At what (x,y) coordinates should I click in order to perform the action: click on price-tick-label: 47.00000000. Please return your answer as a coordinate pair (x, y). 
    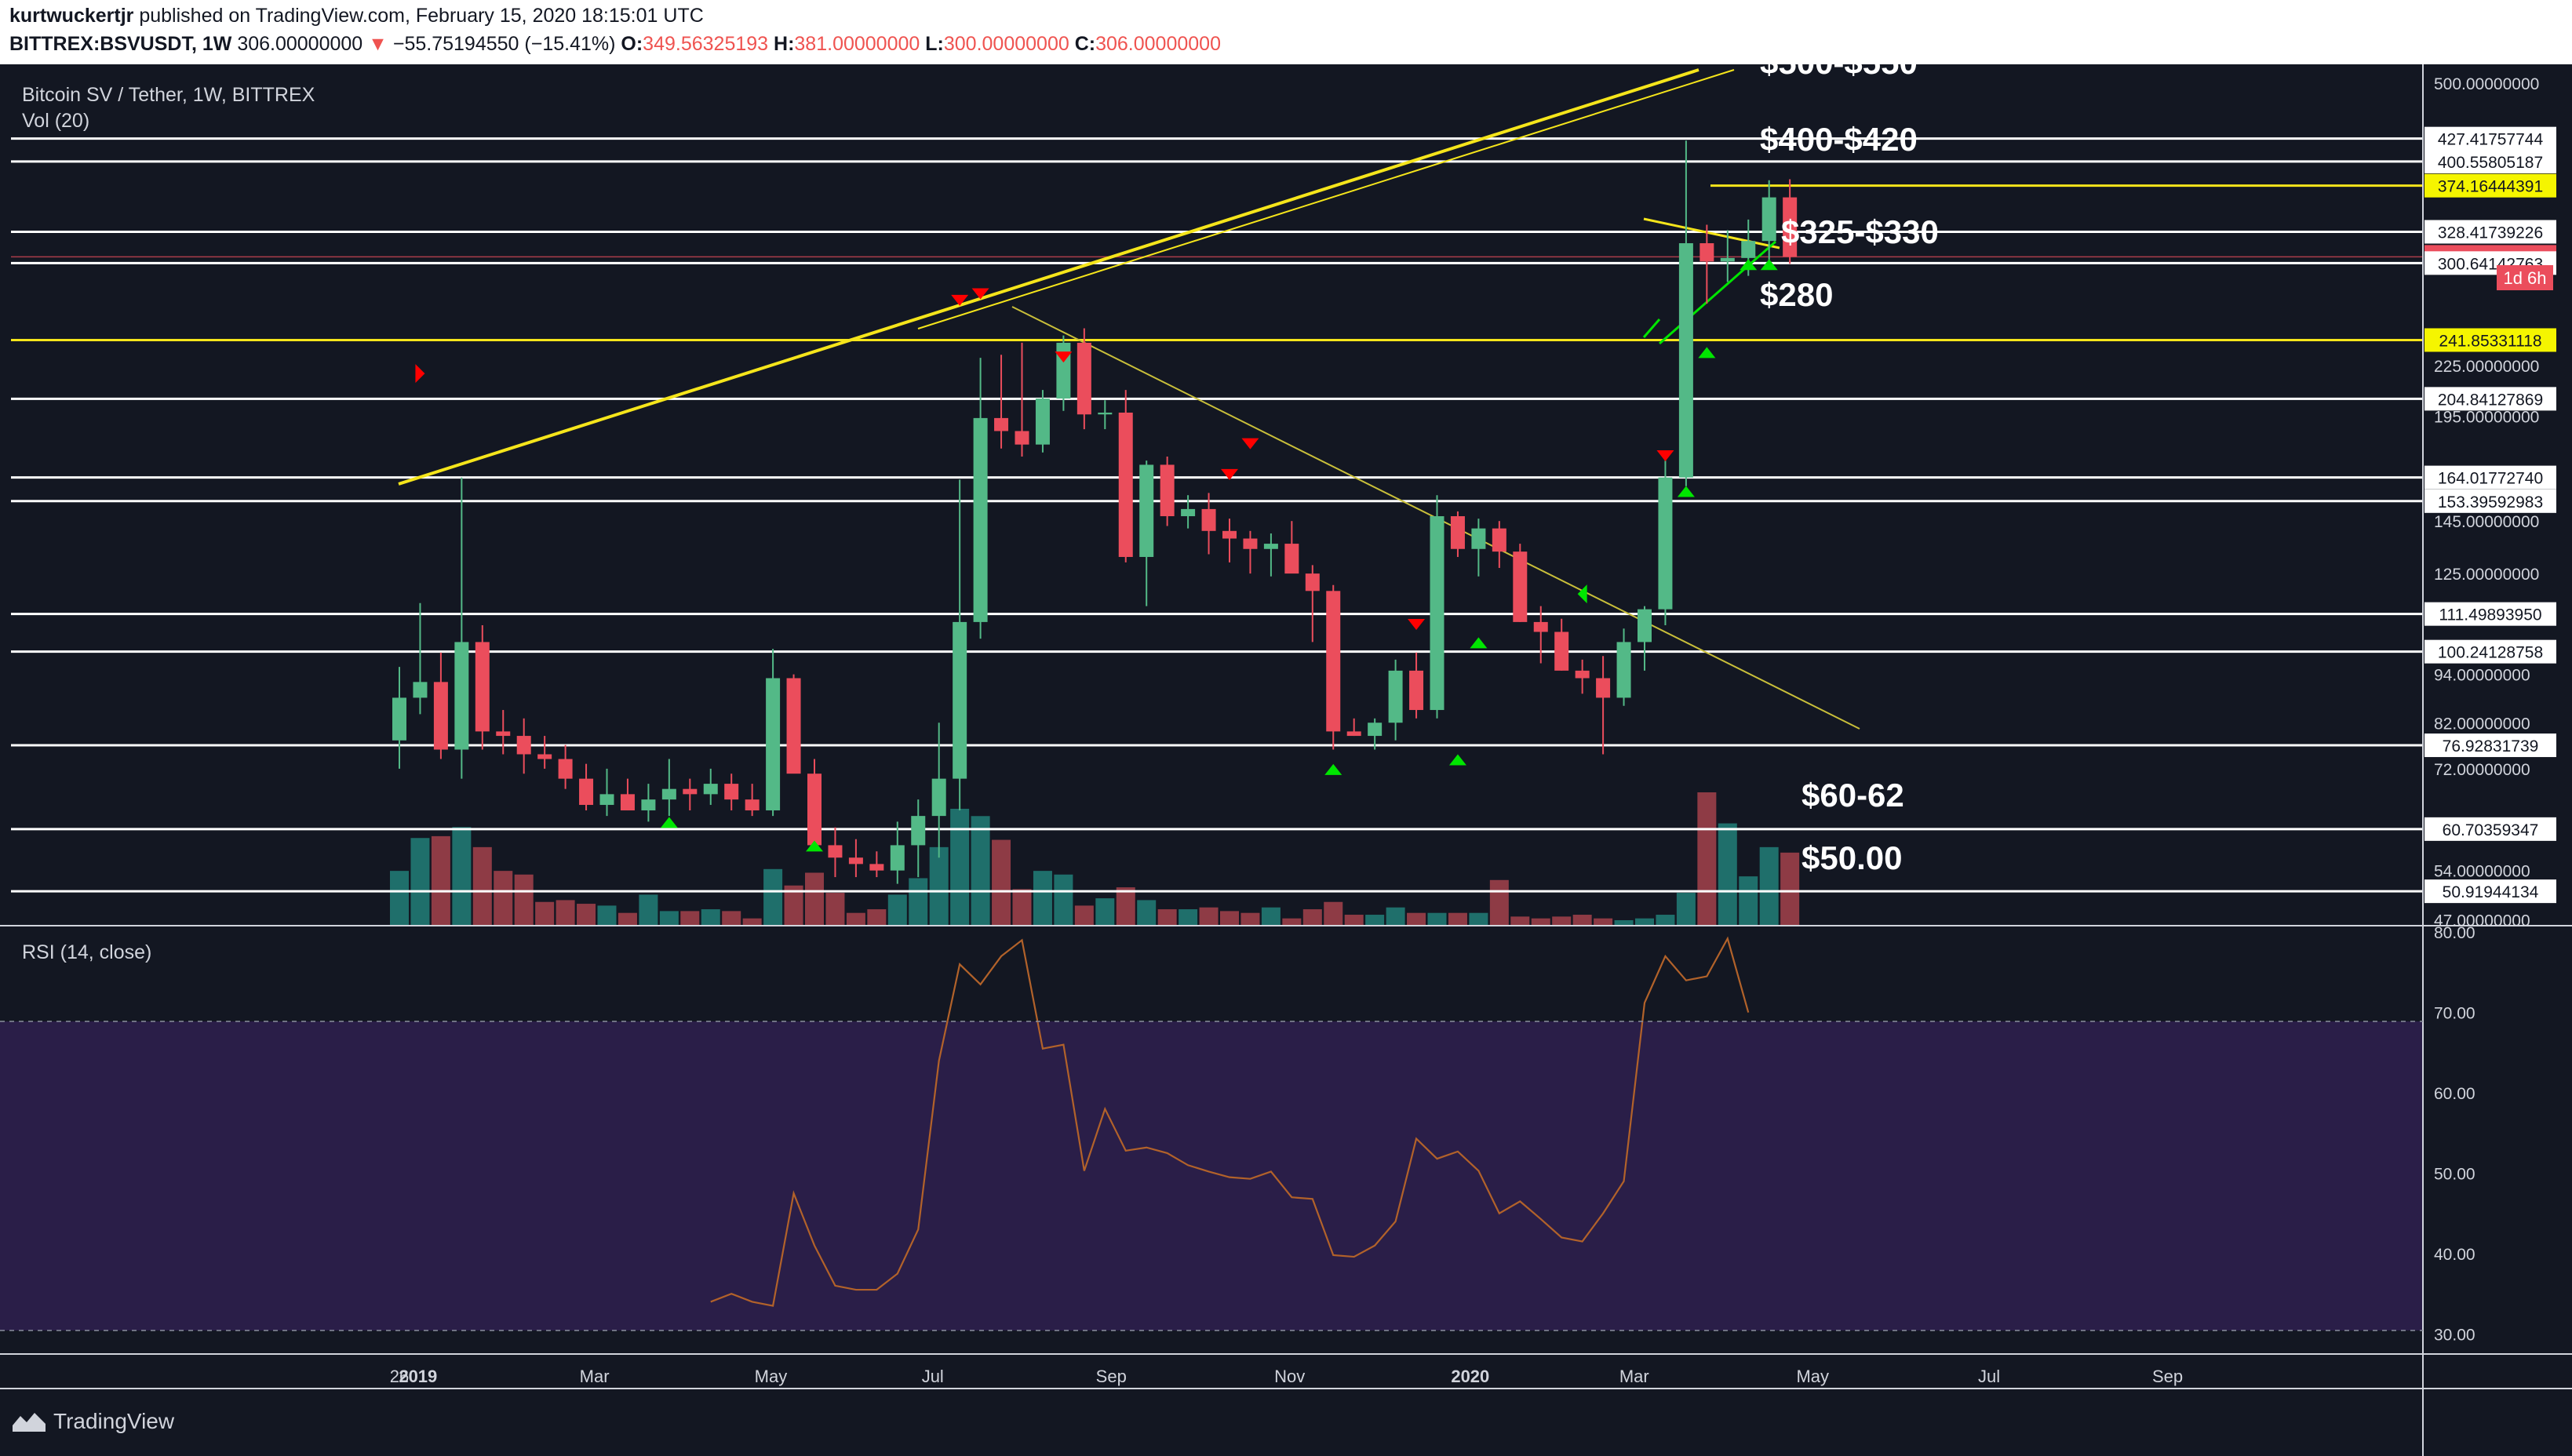
    Looking at the image, I should click on (2482, 921).